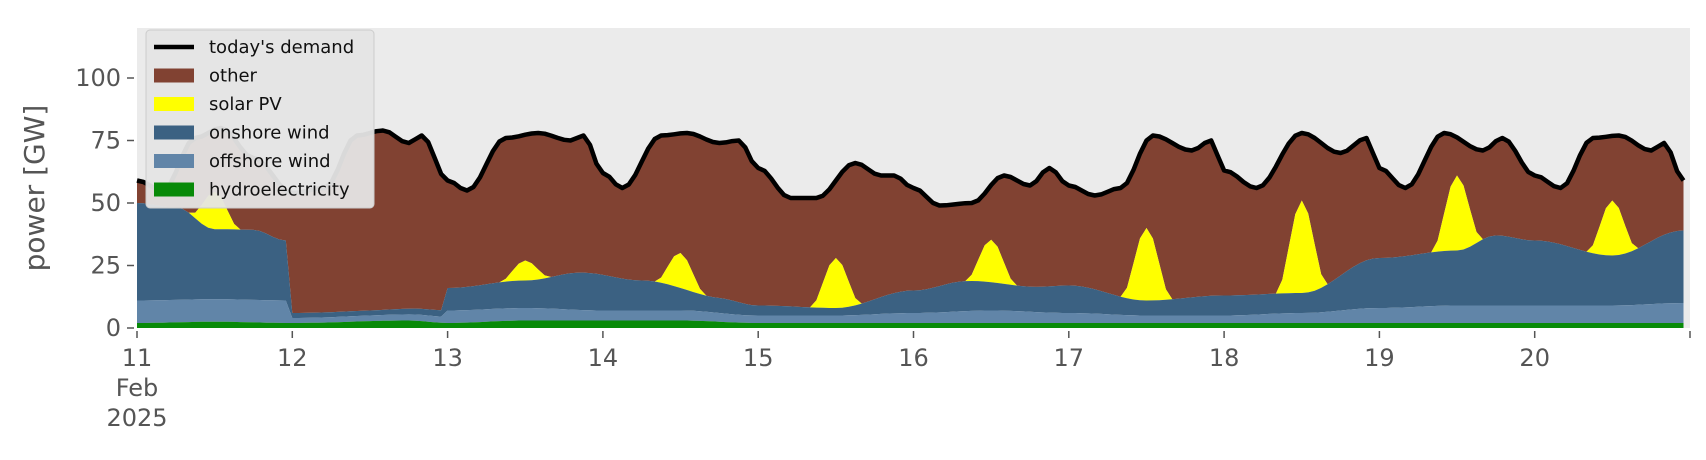  Describe the element at coordinates (1224, 358) in the screenshot. I see `x-tick-label-18: 18` at that location.